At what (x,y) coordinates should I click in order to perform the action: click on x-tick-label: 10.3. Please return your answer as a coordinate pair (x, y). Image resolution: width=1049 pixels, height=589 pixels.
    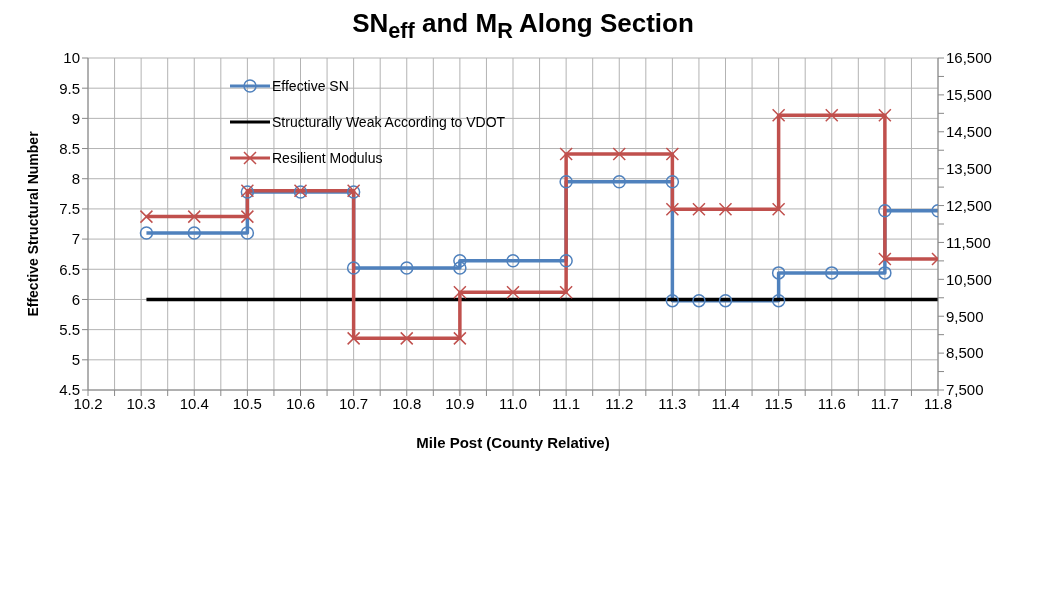
    Looking at the image, I should click on (141, 403).